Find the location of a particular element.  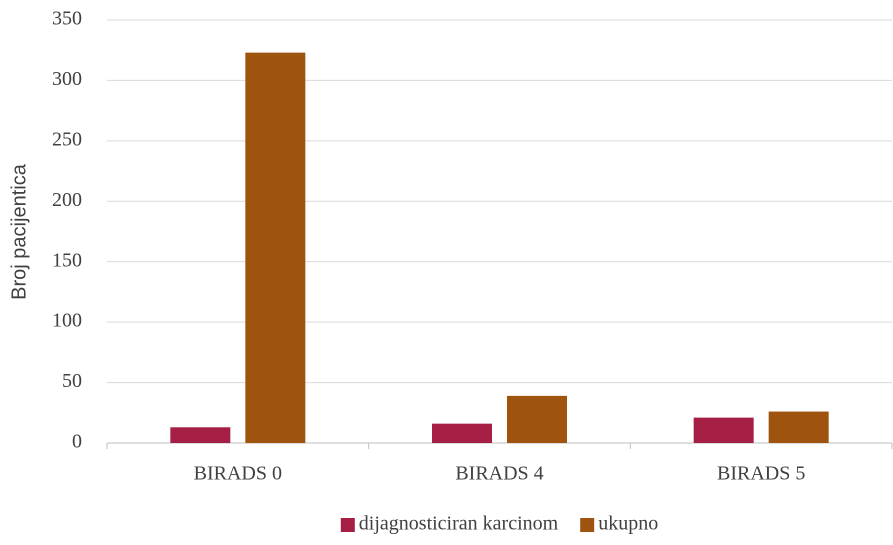

y-tick-label: 150 is located at coordinates (67, 260).